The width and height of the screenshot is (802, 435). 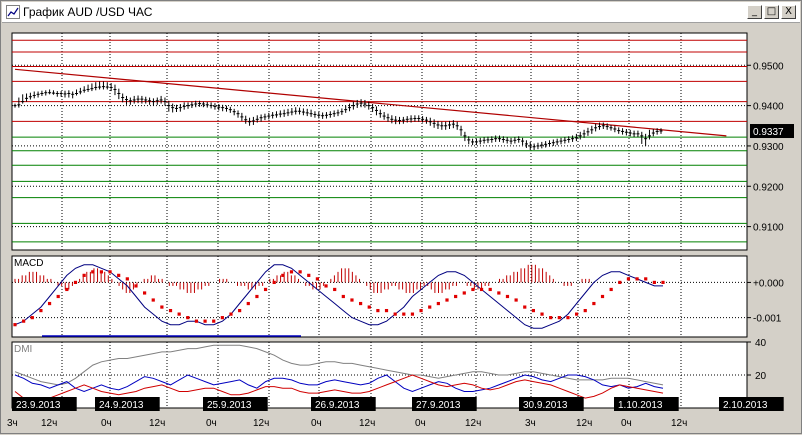 I want to click on price-tick-label: 0.9300, so click(x=768, y=147).